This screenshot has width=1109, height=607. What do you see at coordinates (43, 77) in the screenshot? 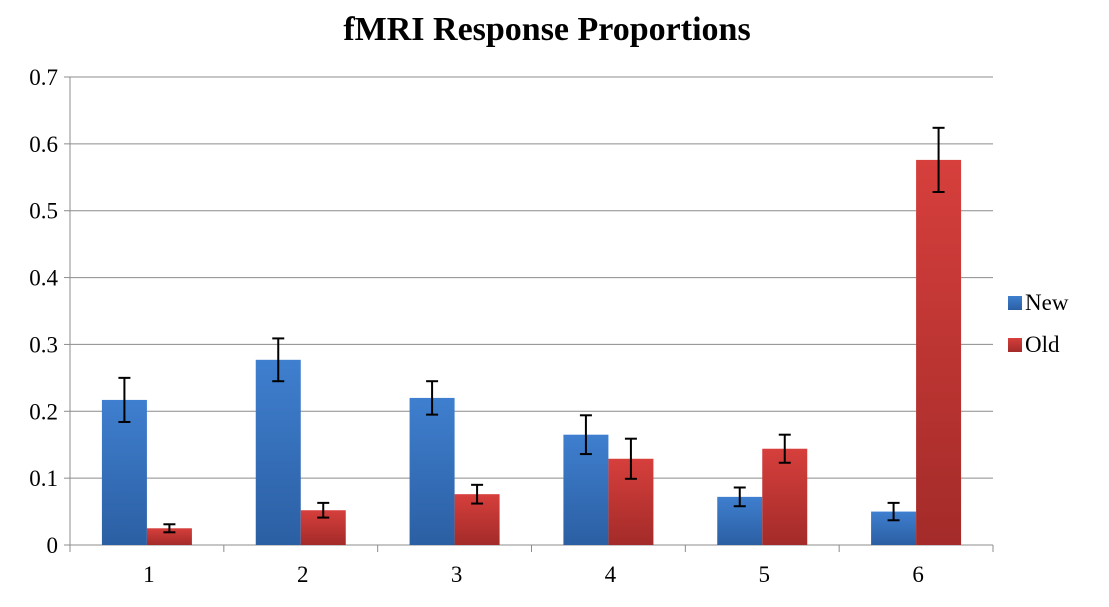
I see `y-tick-label: 0.7` at bounding box center [43, 77].